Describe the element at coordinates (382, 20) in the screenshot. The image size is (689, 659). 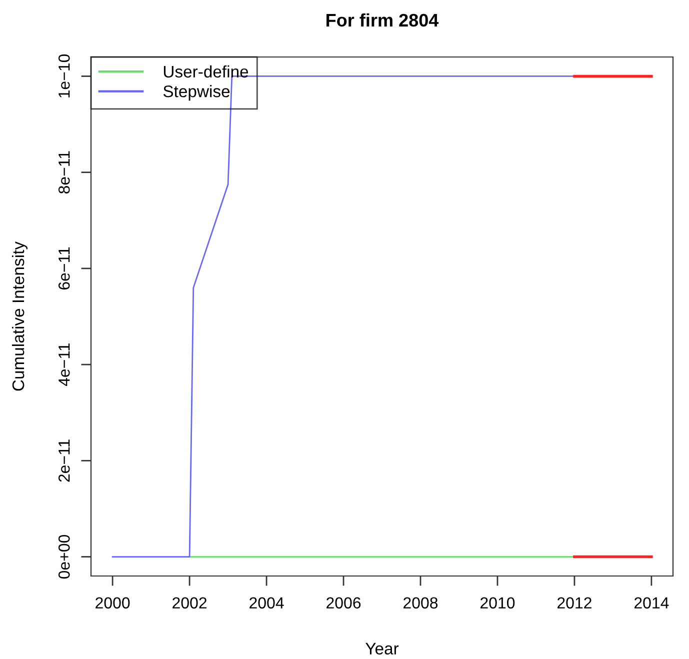
I see `chart-title: For firm 2804` at that location.